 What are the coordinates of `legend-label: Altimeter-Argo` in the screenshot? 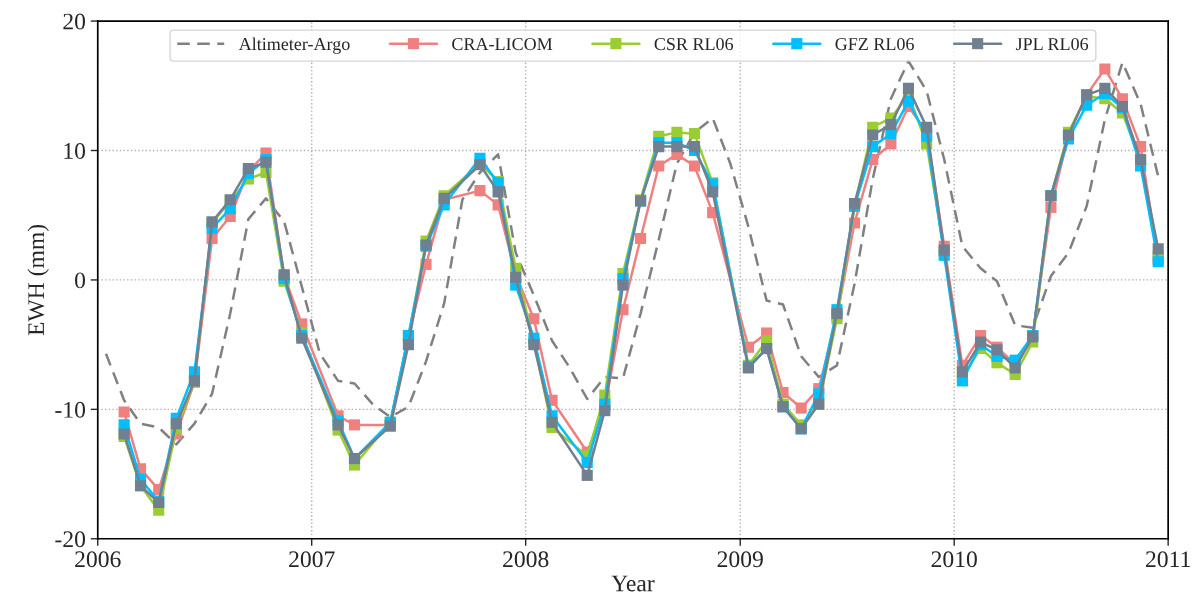 It's located at (294, 45).